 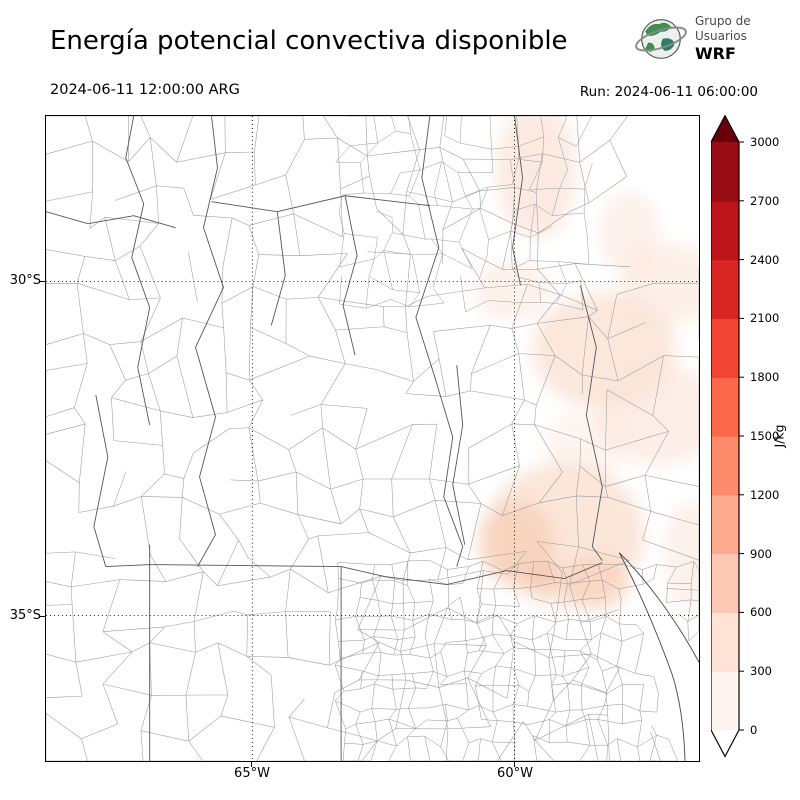 I want to click on colorbar-tick-label: 900, so click(x=761, y=553).